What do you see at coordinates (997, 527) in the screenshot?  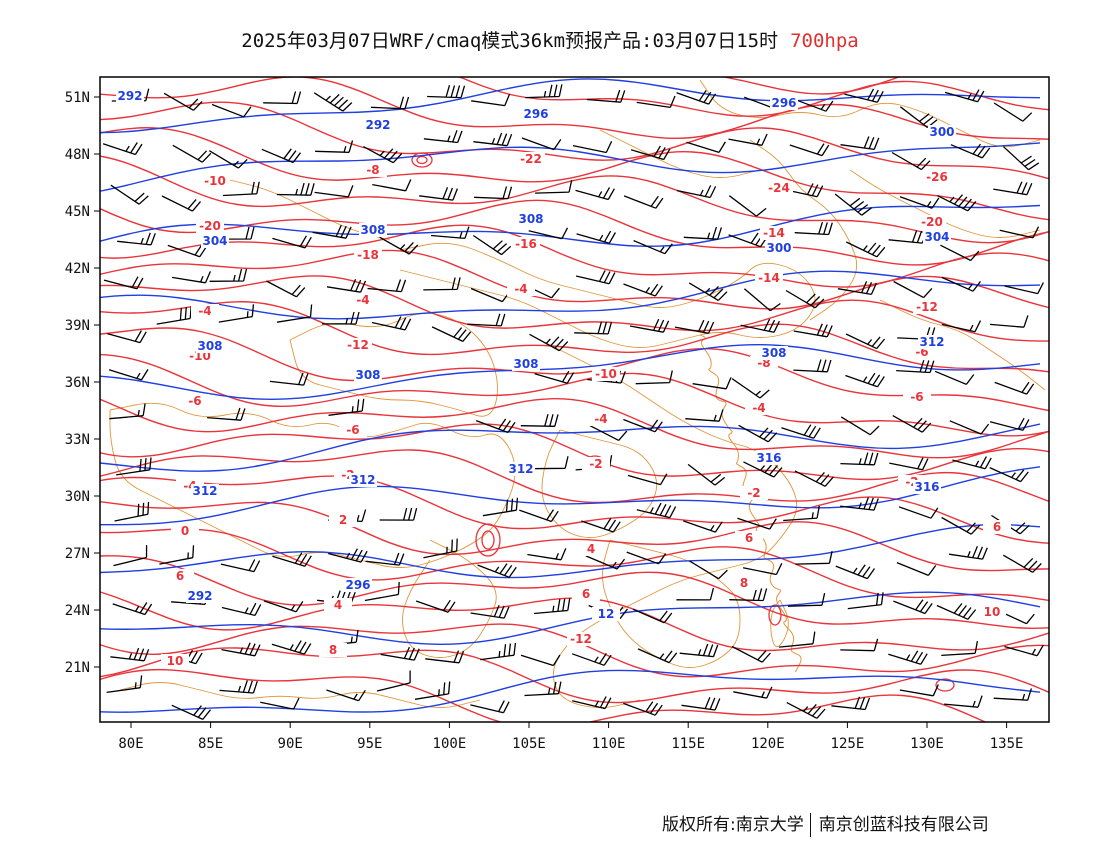 I see `contour-label: 6` at bounding box center [997, 527].